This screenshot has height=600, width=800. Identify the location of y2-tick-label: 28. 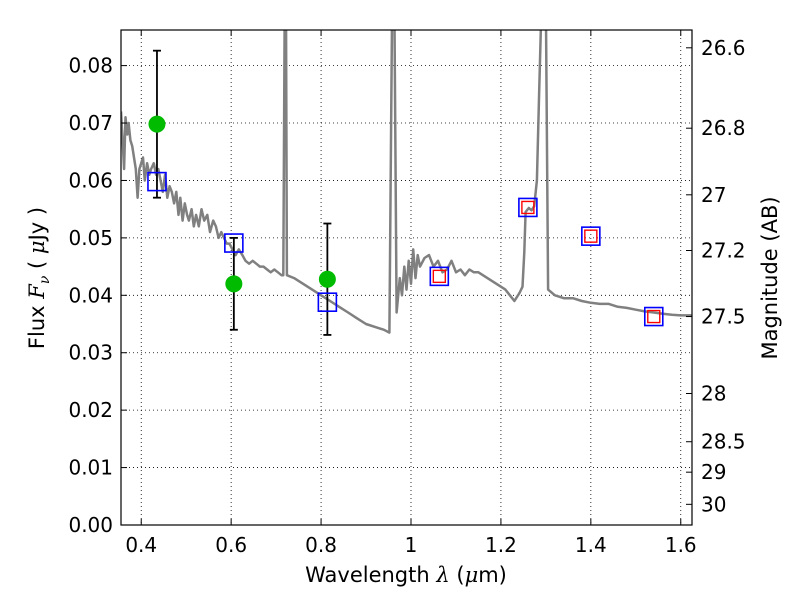
(713, 393).